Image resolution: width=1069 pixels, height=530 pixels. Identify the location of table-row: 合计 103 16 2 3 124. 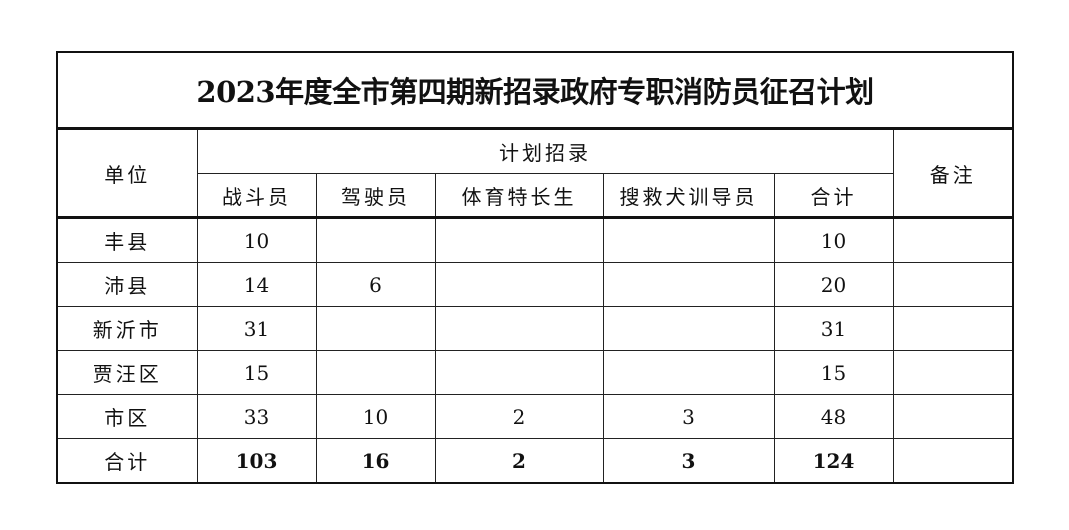
(535, 461).